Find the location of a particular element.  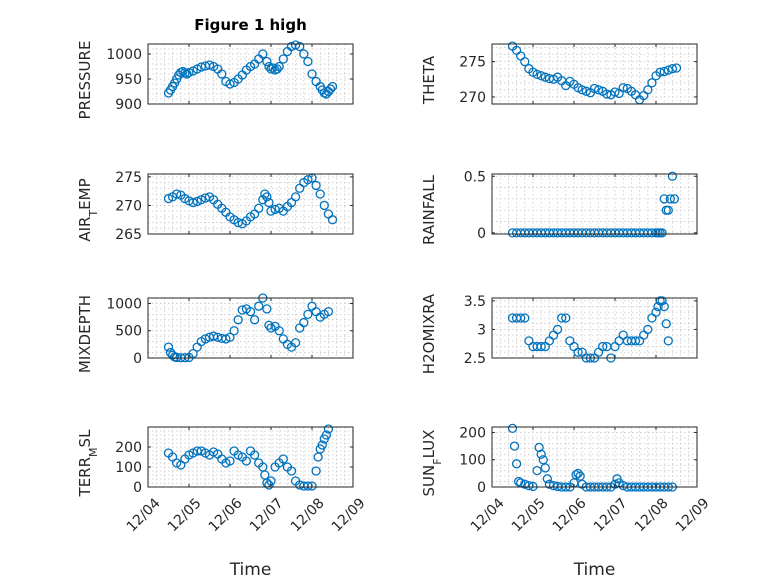

x-tick-label: 12/09 is located at coordinates (349, 515).